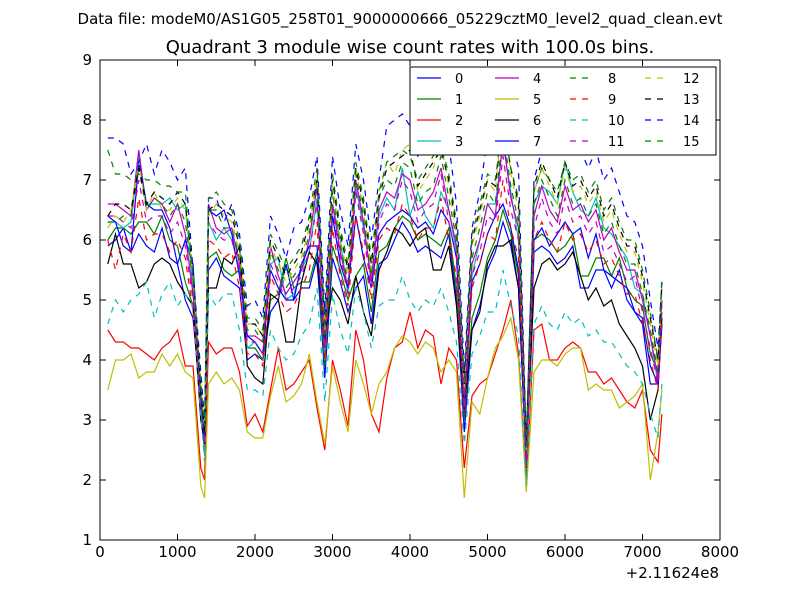 Image resolution: width=800 pixels, height=604 pixels. What do you see at coordinates (642, 552) in the screenshot?
I see `x-tick-label: 7000` at bounding box center [642, 552].